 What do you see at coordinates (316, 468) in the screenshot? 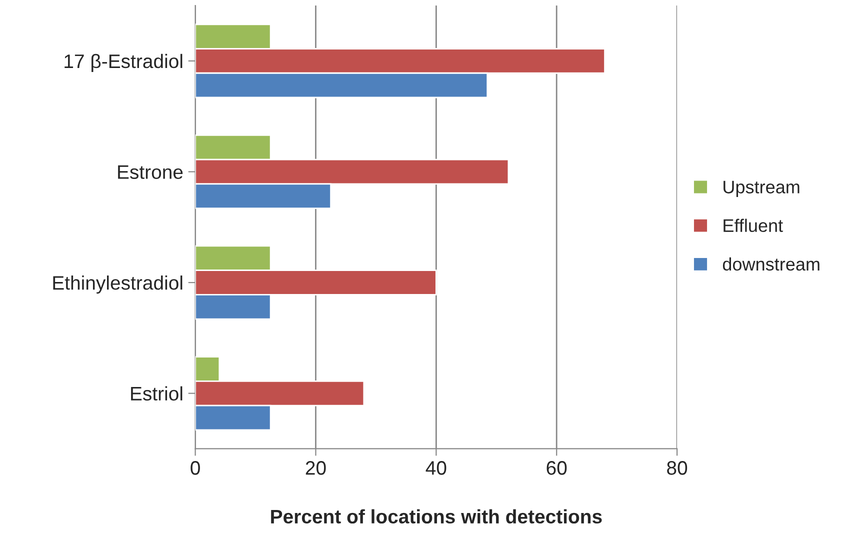
I see `x-tick-label: 20` at bounding box center [316, 468].